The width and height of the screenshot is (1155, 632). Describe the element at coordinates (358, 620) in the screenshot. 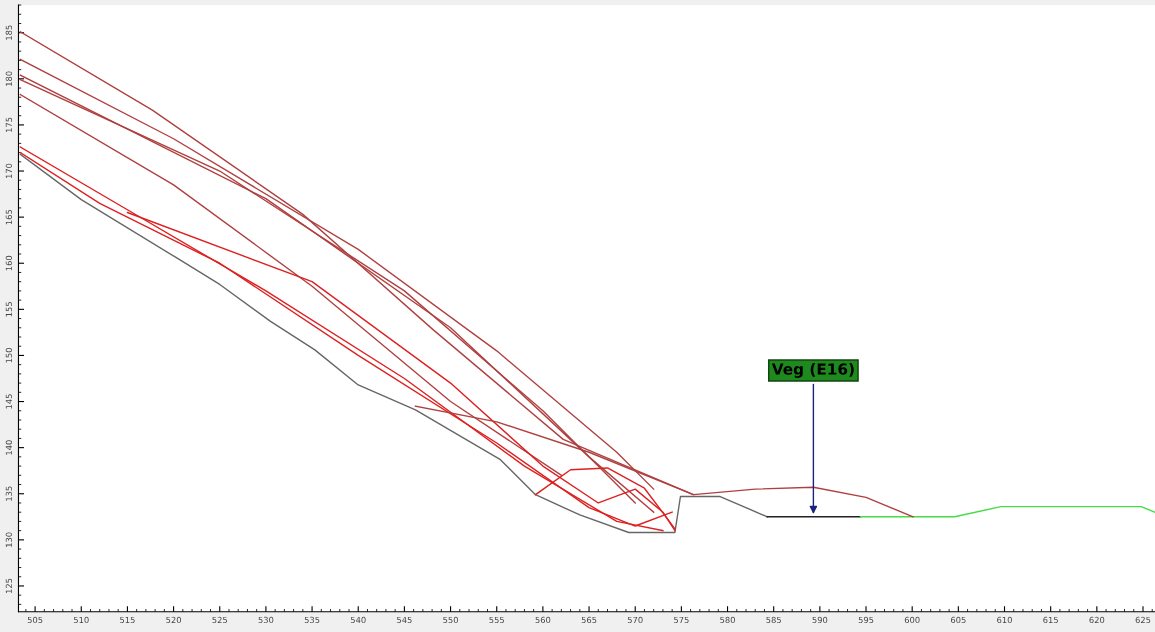

I see `x-tick-label: 540` at that location.